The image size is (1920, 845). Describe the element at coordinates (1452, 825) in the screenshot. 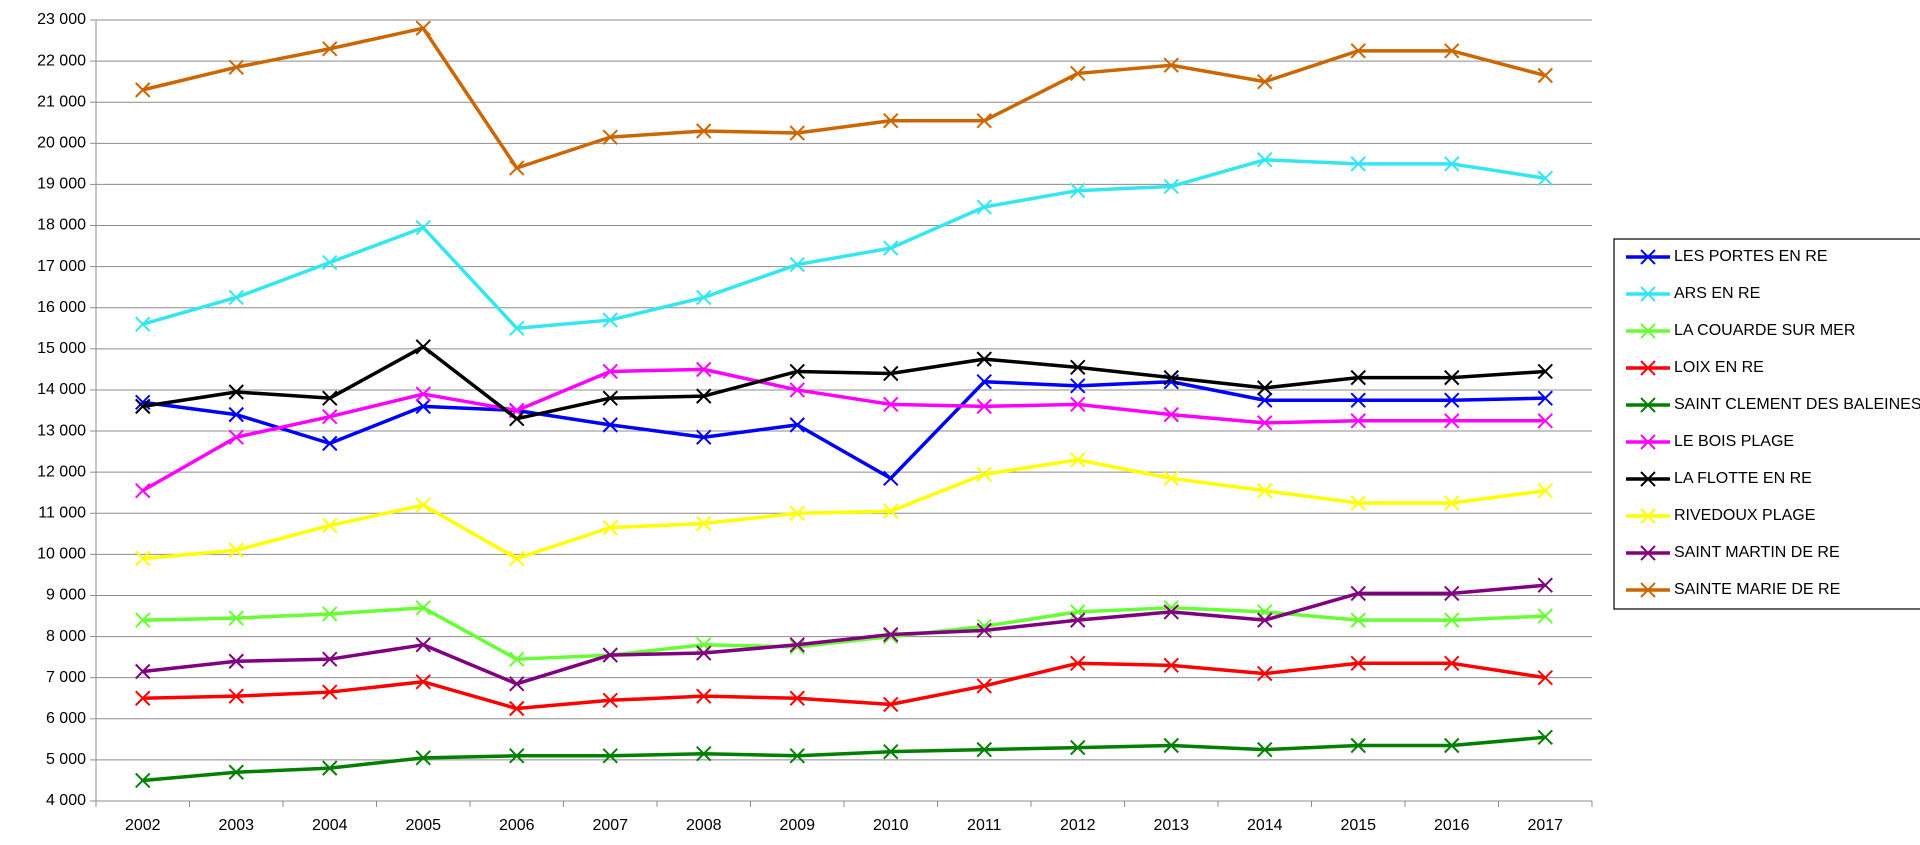

I see `x-tick-label: 2016` at that location.